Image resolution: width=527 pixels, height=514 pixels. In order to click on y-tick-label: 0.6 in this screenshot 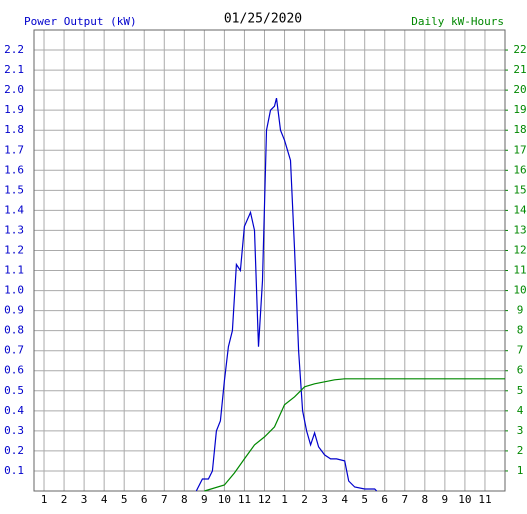, I will do `click(14, 370)`.